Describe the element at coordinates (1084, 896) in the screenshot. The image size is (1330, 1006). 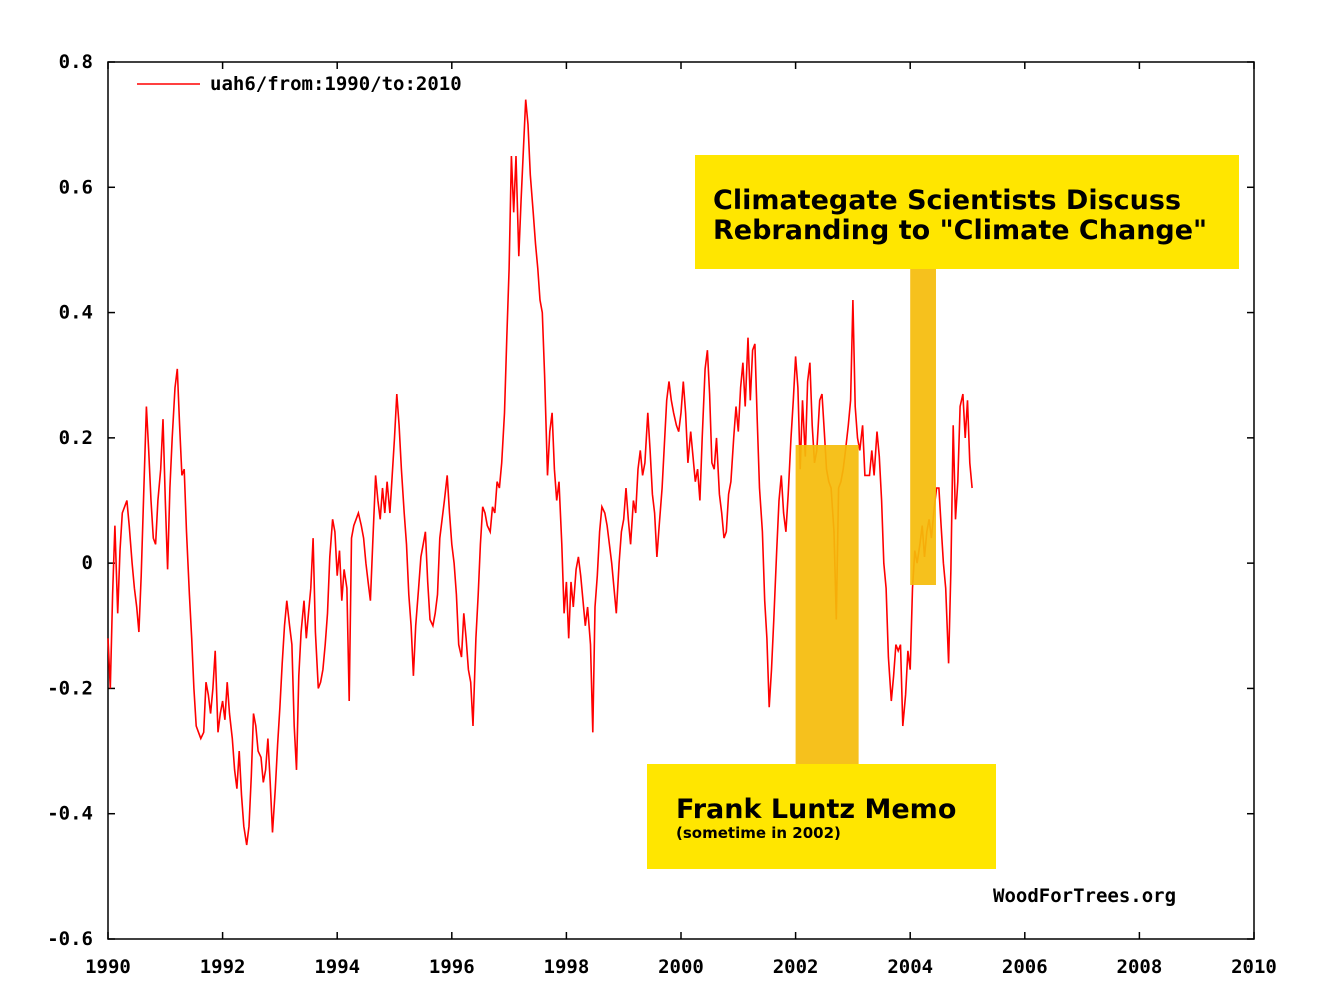
I see `credit-text: WoodForTrees.org` at that location.